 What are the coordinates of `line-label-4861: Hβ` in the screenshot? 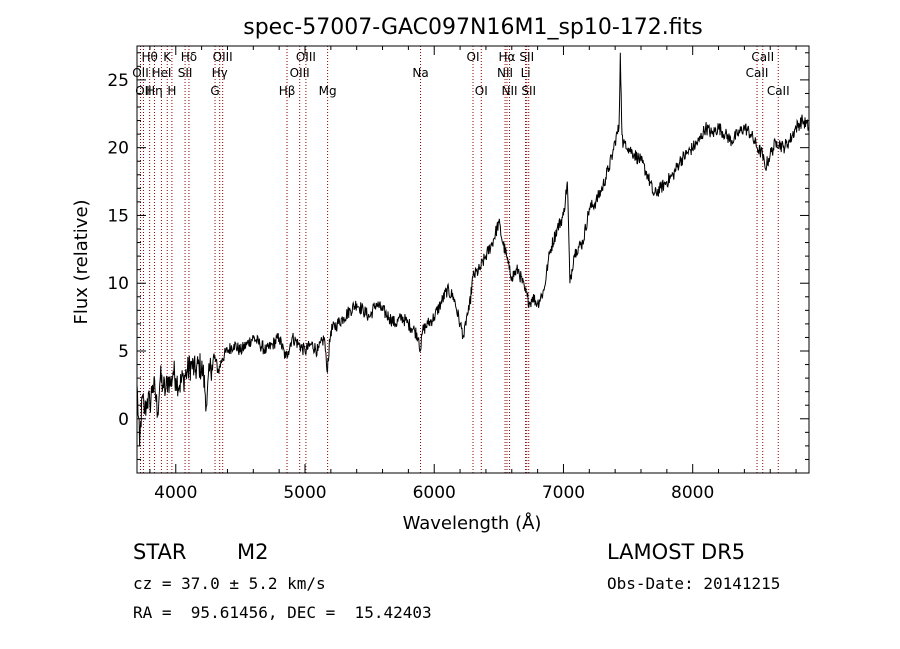 It's located at (287, 91).